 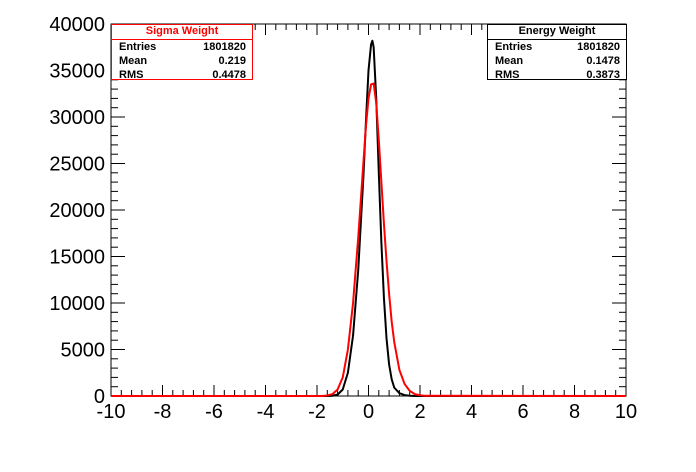 I want to click on x-tick-label: 6, so click(x=522, y=412).